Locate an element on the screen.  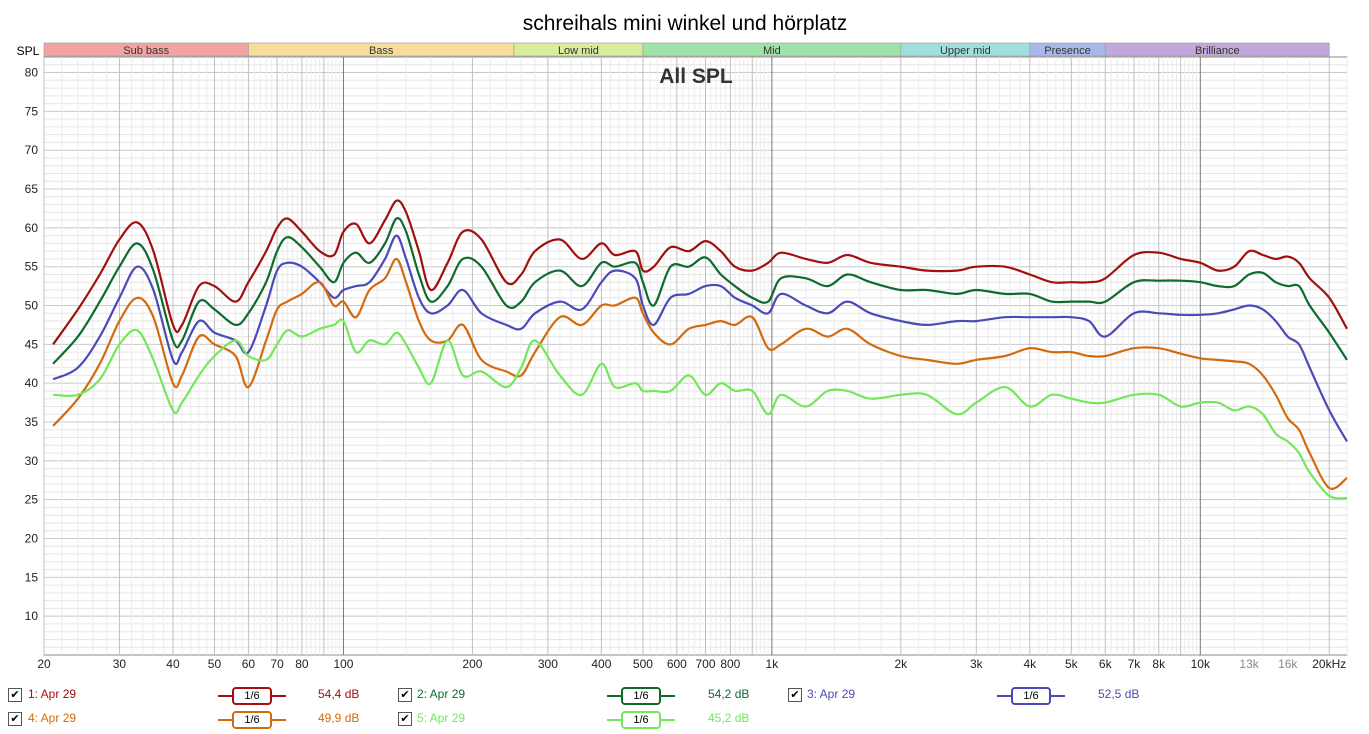
x-tick-label: 2k is located at coordinates (902, 664).